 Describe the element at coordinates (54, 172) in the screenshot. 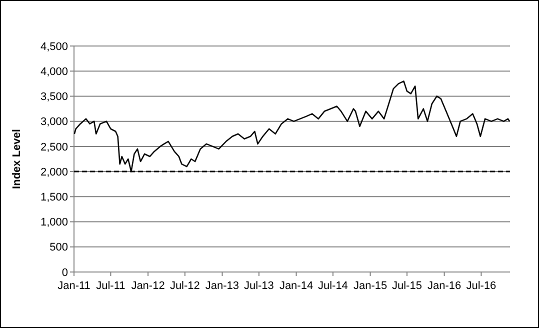

I see `y-tick-label: 2,000` at that location.